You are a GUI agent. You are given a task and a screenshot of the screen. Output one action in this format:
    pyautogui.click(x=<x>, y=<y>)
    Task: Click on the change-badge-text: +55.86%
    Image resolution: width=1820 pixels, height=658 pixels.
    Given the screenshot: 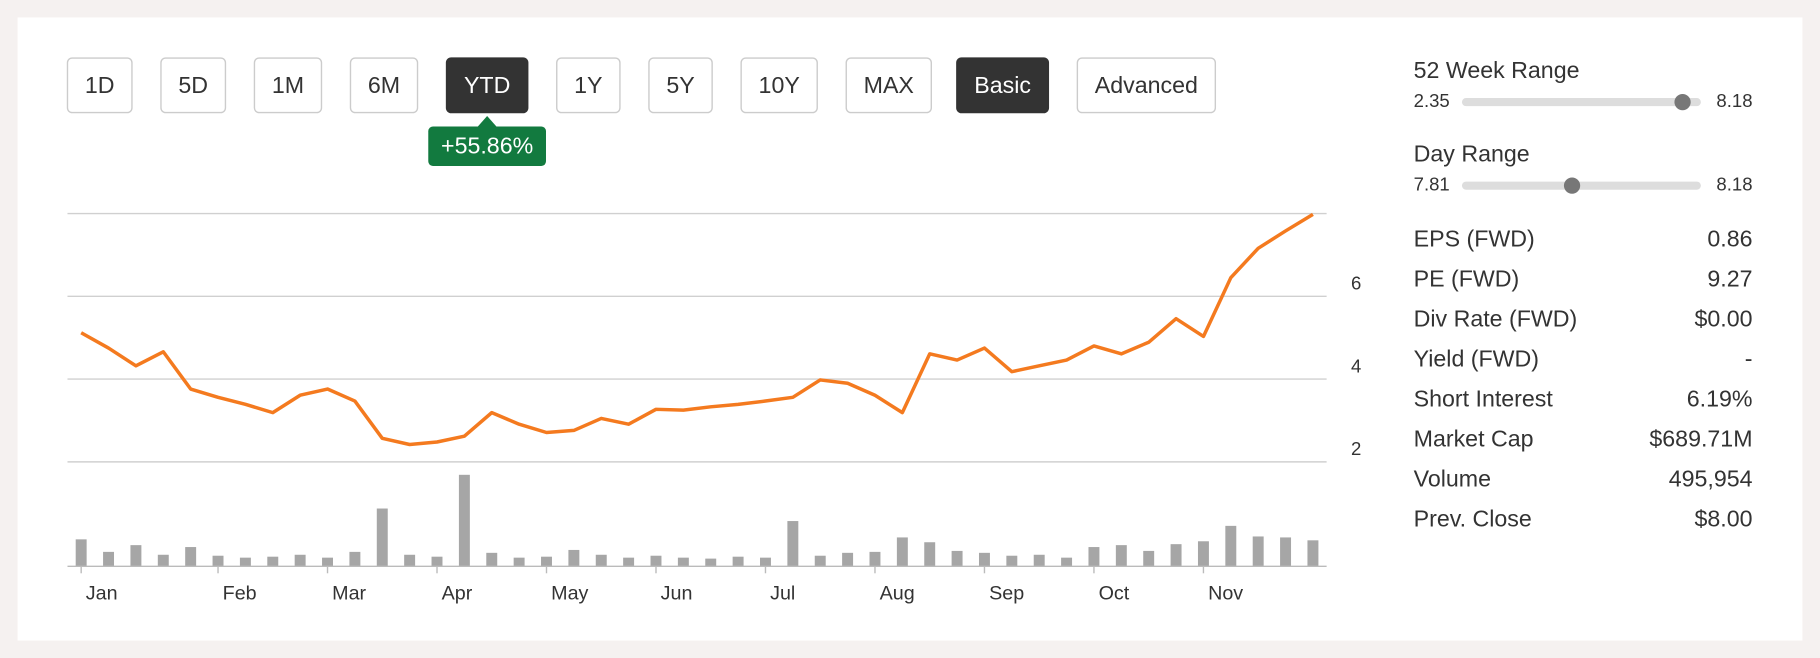 What is the action you would take?
    pyautogui.click(x=487, y=146)
    